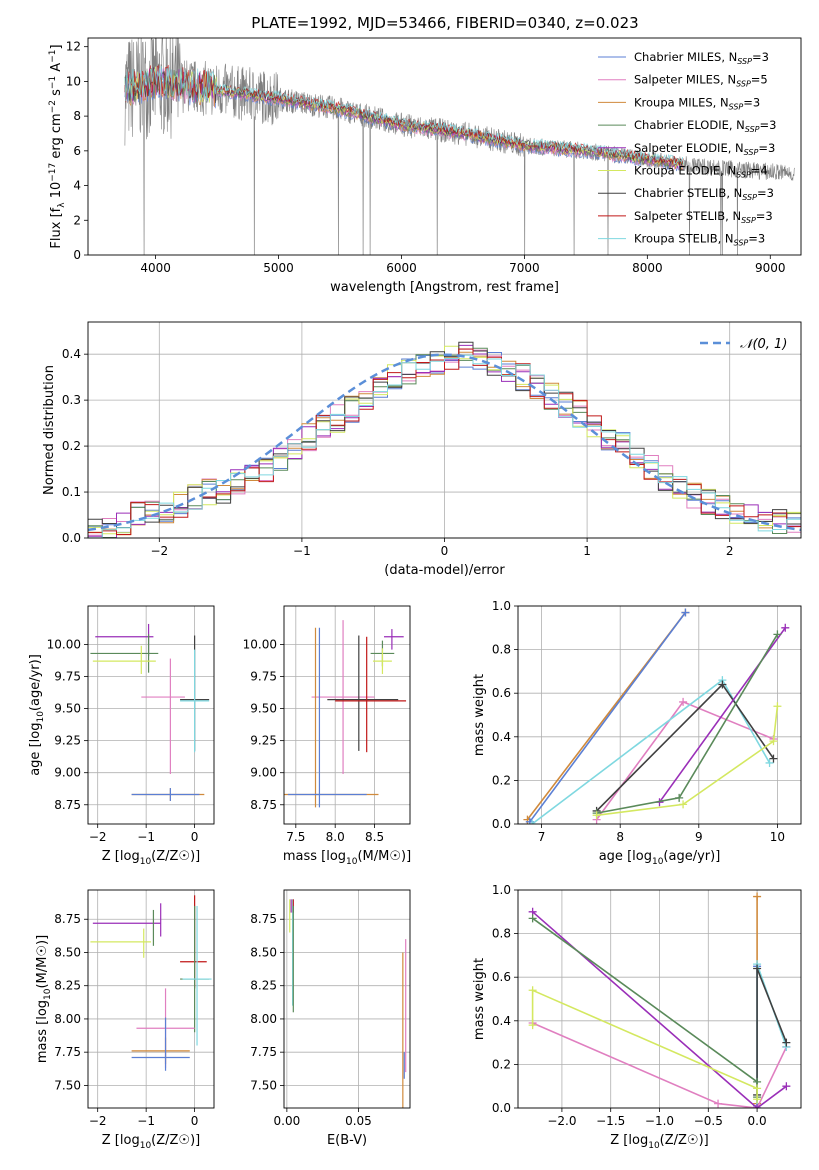 The height and width of the screenshot is (1170, 819). I want to click on label-part: (M/M☉)], so click(384, 856).